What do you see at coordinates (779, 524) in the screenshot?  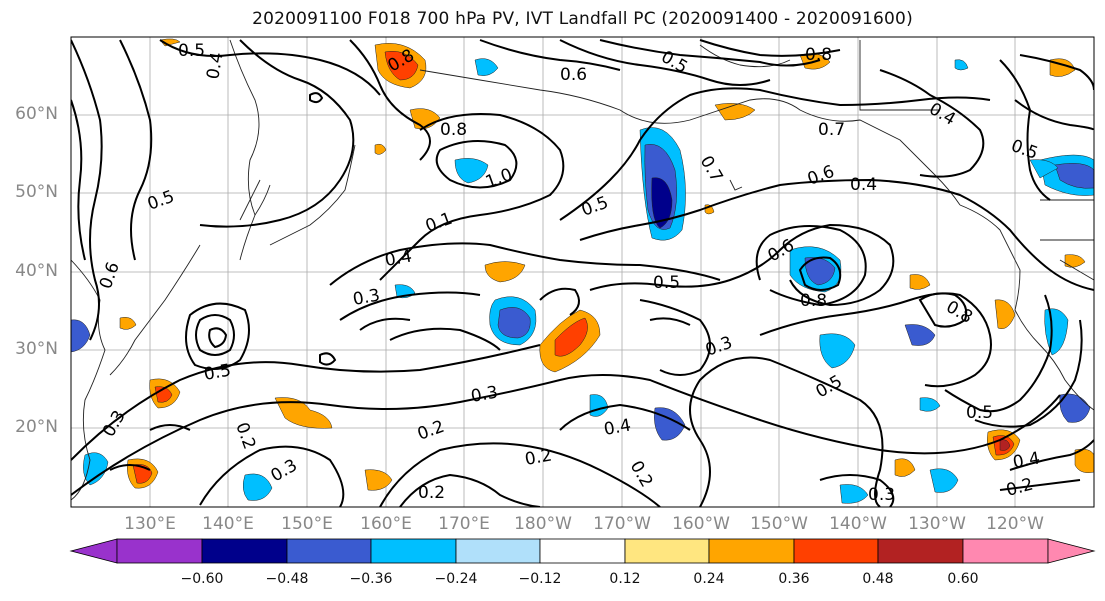 I see `lon-label: 150°W` at bounding box center [779, 524].